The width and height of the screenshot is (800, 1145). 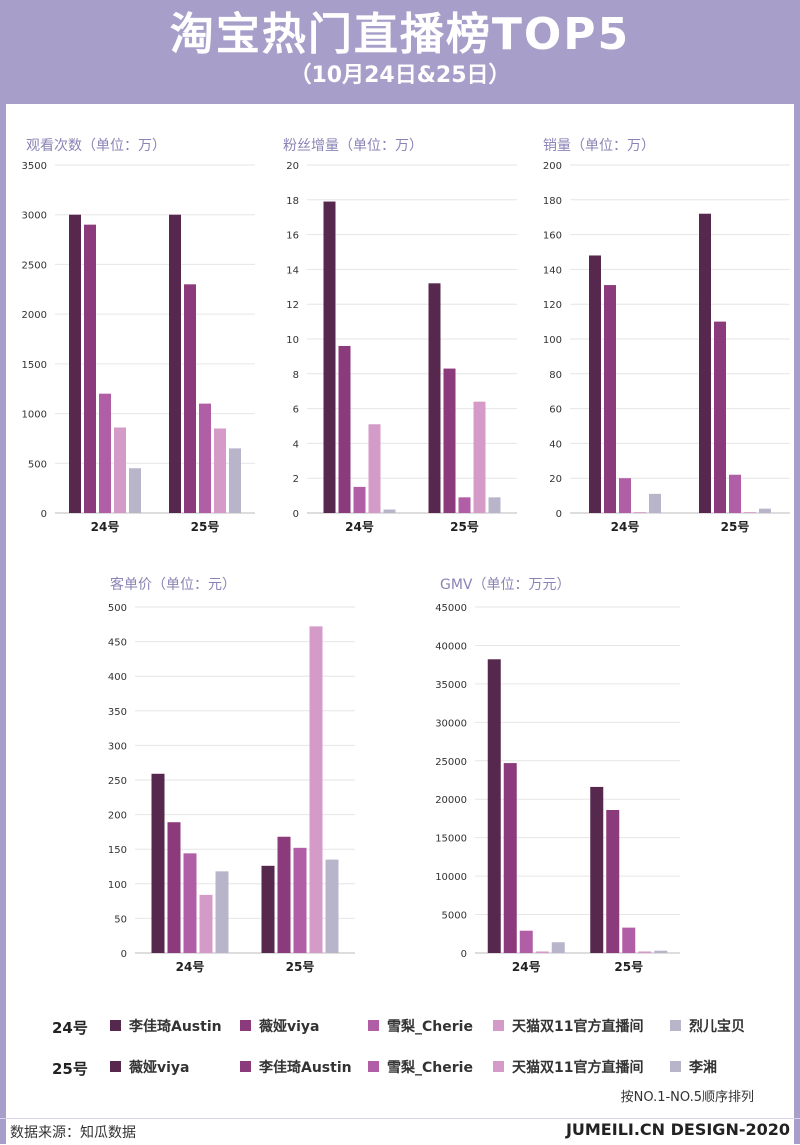 What do you see at coordinates (138, 347) in the screenshot?
I see `chart-views-svg: 0 500 1000 1500 2000 2500 3000 3500 24号 25号` at bounding box center [138, 347].